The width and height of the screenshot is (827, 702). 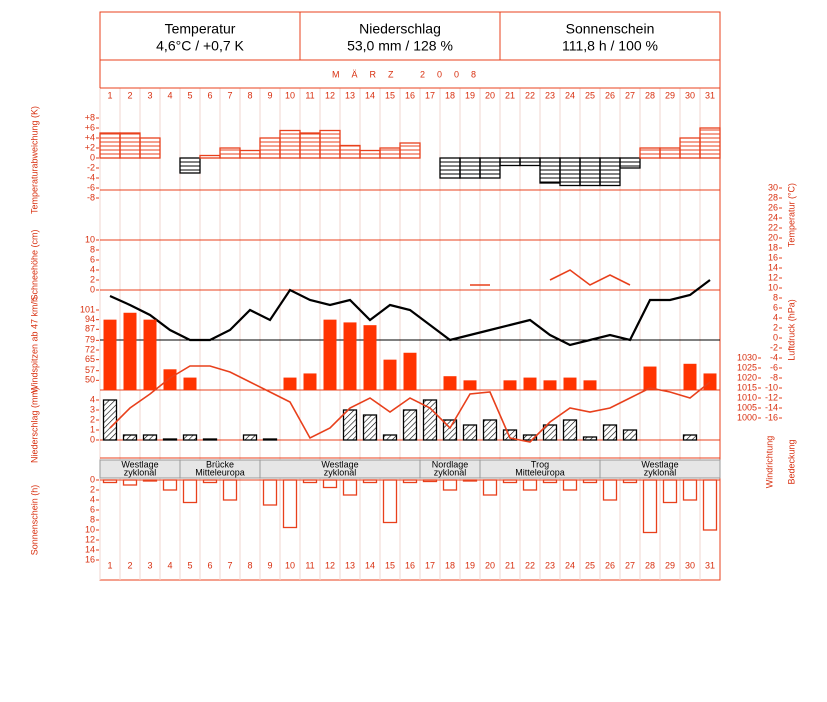 What do you see at coordinates (229, 565) in the screenshot?
I see `day-label: 7` at bounding box center [229, 565].